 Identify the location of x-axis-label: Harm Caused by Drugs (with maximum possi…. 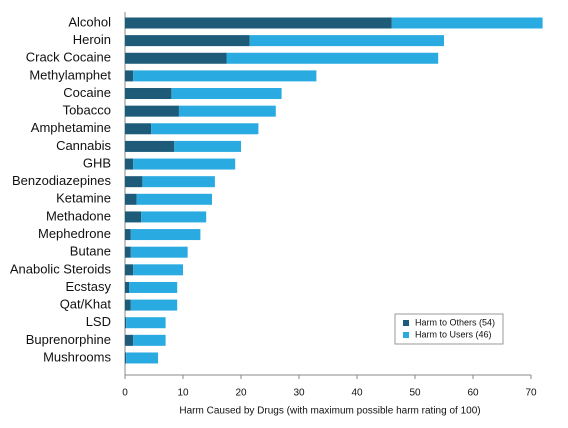
(329, 411).